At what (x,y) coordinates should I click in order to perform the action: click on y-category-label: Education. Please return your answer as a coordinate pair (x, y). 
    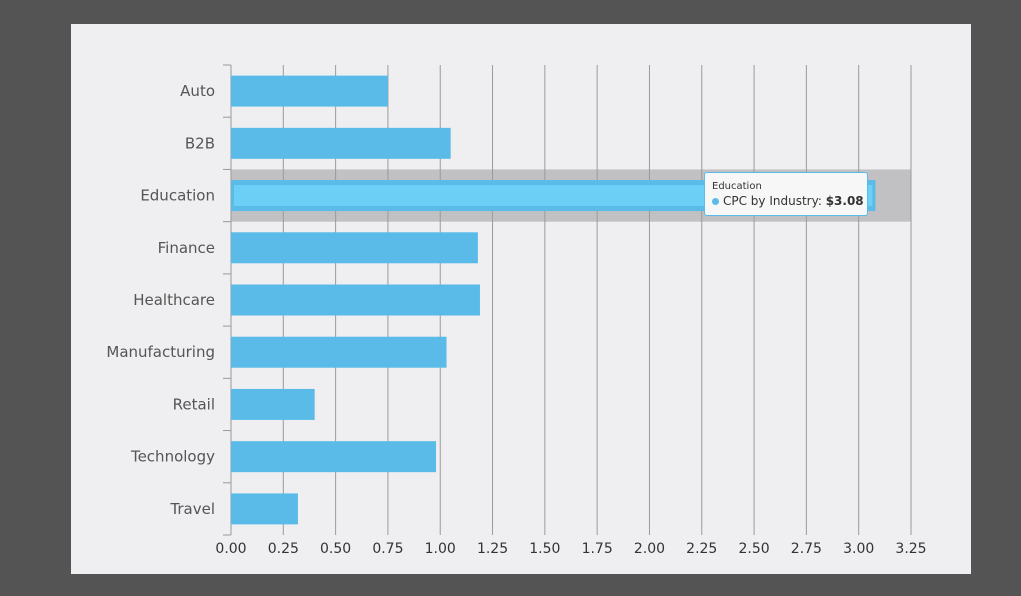
    Looking at the image, I should click on (177, 196).